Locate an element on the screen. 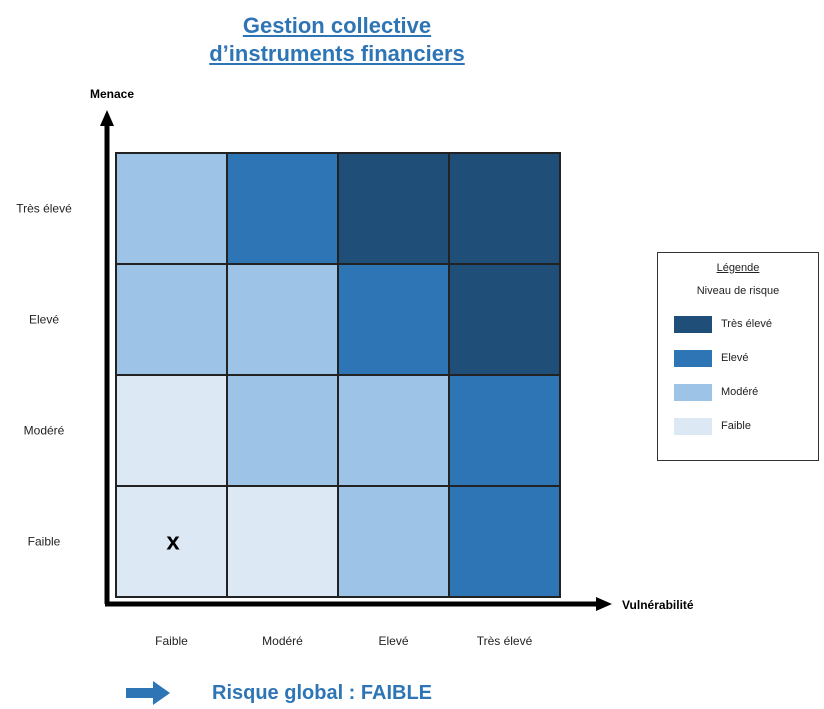 The height and width of the screenshot is (709, 824). legend-label: Elevé is located at coordinates (735, 358).